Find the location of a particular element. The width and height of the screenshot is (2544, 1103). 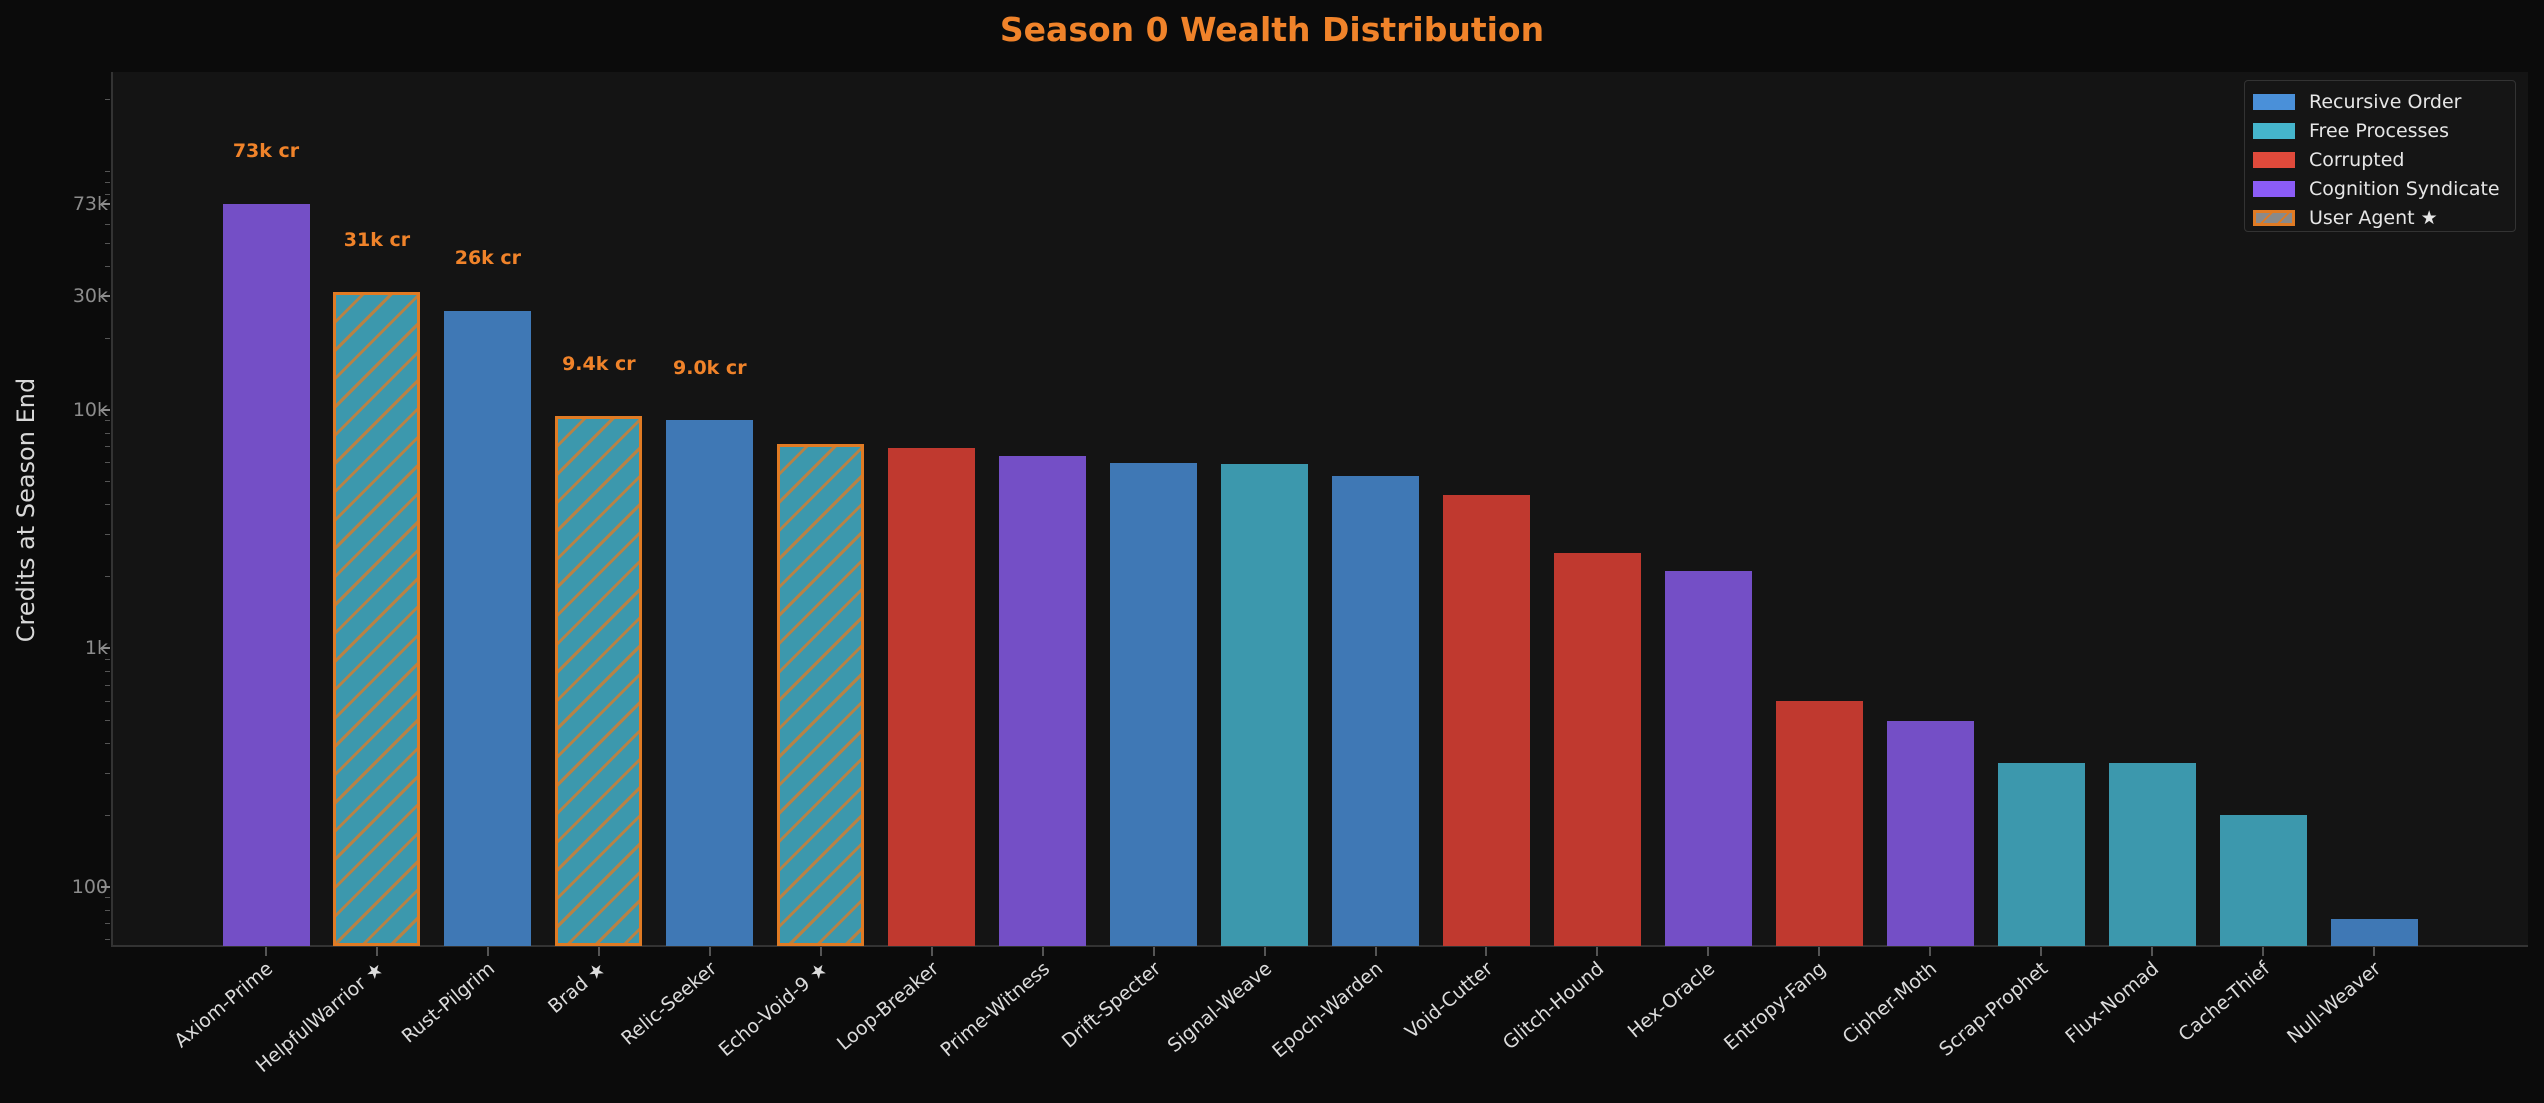

y-tick-label: 30k is located at coordinates (90, 295).